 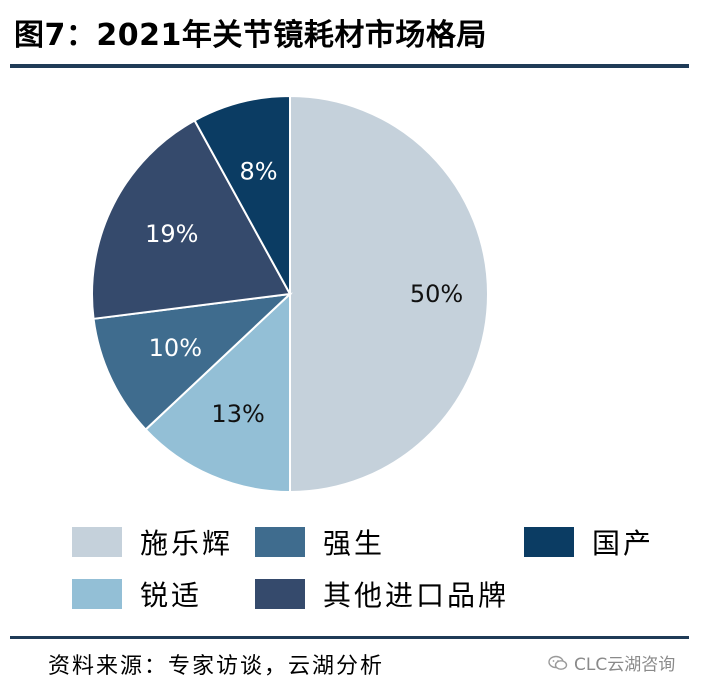 I want to click on pie-data-label-jnj: 10%, so click(x=175, y=348).